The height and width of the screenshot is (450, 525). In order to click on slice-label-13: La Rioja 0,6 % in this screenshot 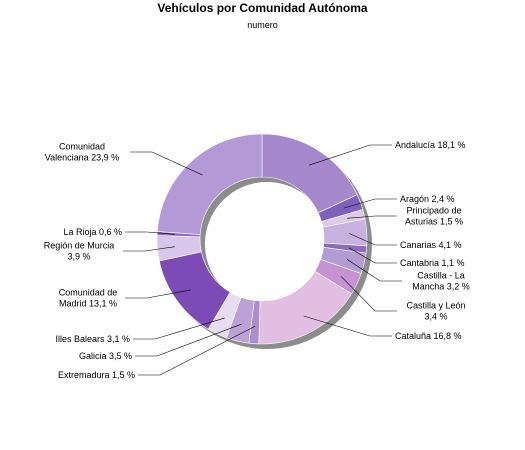, I will do `click(92, 232)`.